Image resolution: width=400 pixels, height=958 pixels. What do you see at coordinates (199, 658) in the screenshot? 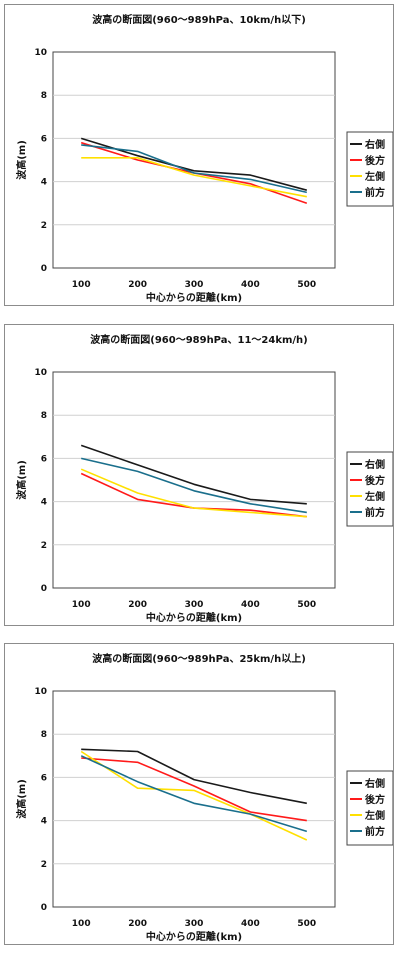
I see `chart-title: 波高の断面図(960～989hPa、25km/h以上)` at bounding box center [199, 658].